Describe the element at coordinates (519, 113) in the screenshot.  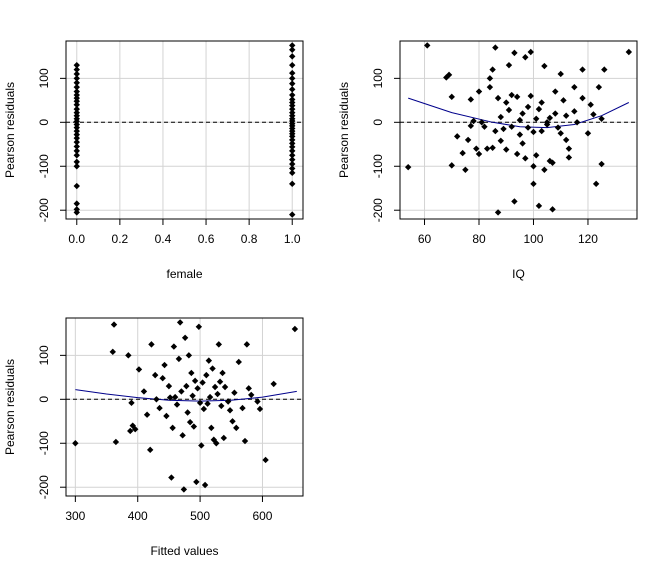
I see `smooth-curve` at that location.